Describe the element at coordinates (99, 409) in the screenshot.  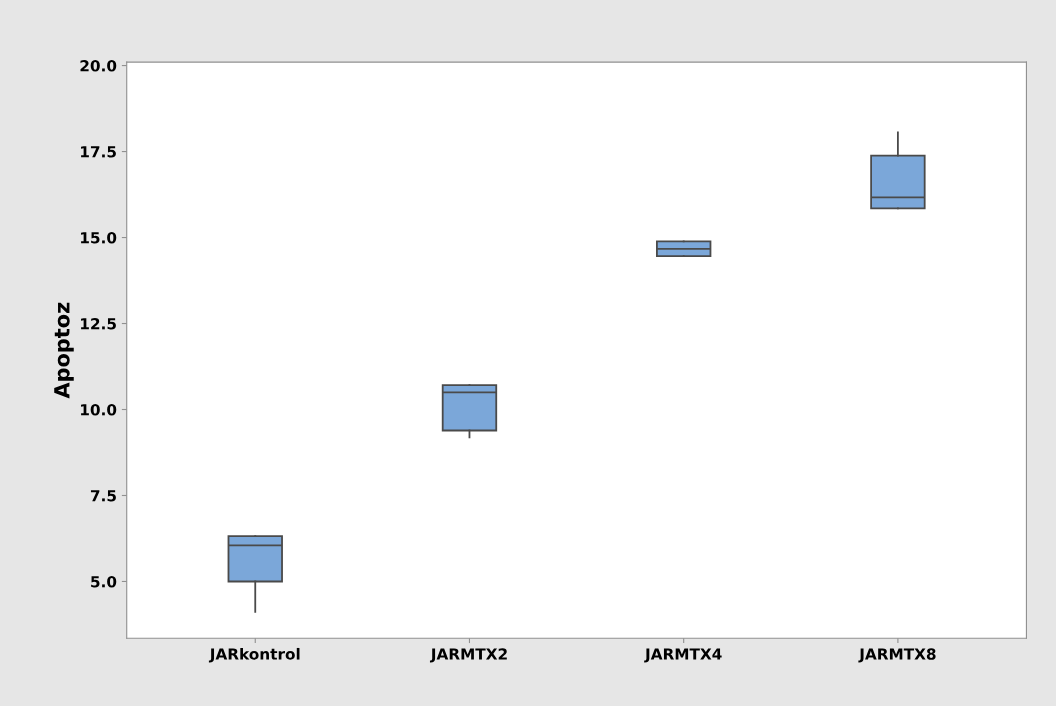
I see `y-tick-label: 10.0` at that location.